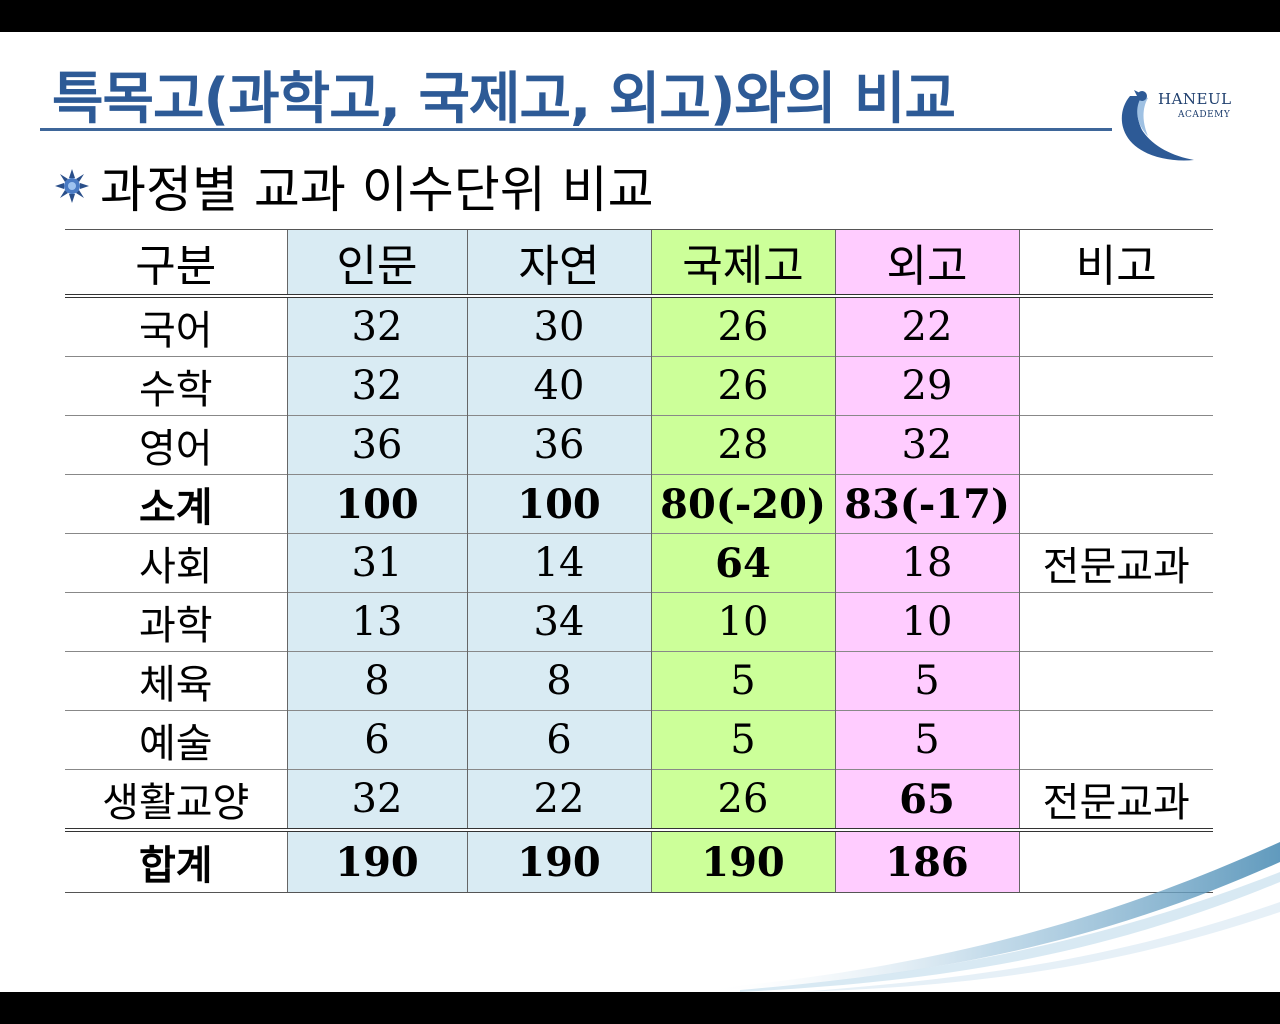 This screenshot has width=1280, height=1024. I want to click on cell-natural: 6, so click(558, 740).